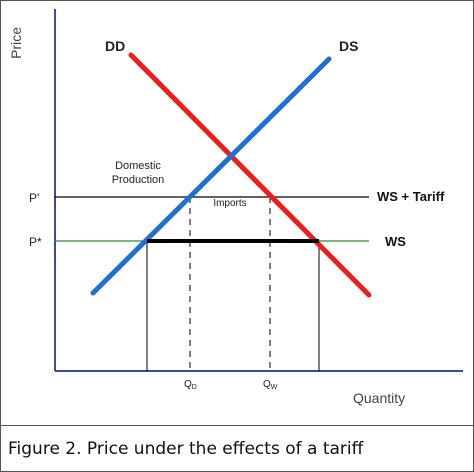 This screenshot has height=472, width=474. Describe the element at coordinates (348, 46) in the screenshot. I see `supply-label: DS` at that location.